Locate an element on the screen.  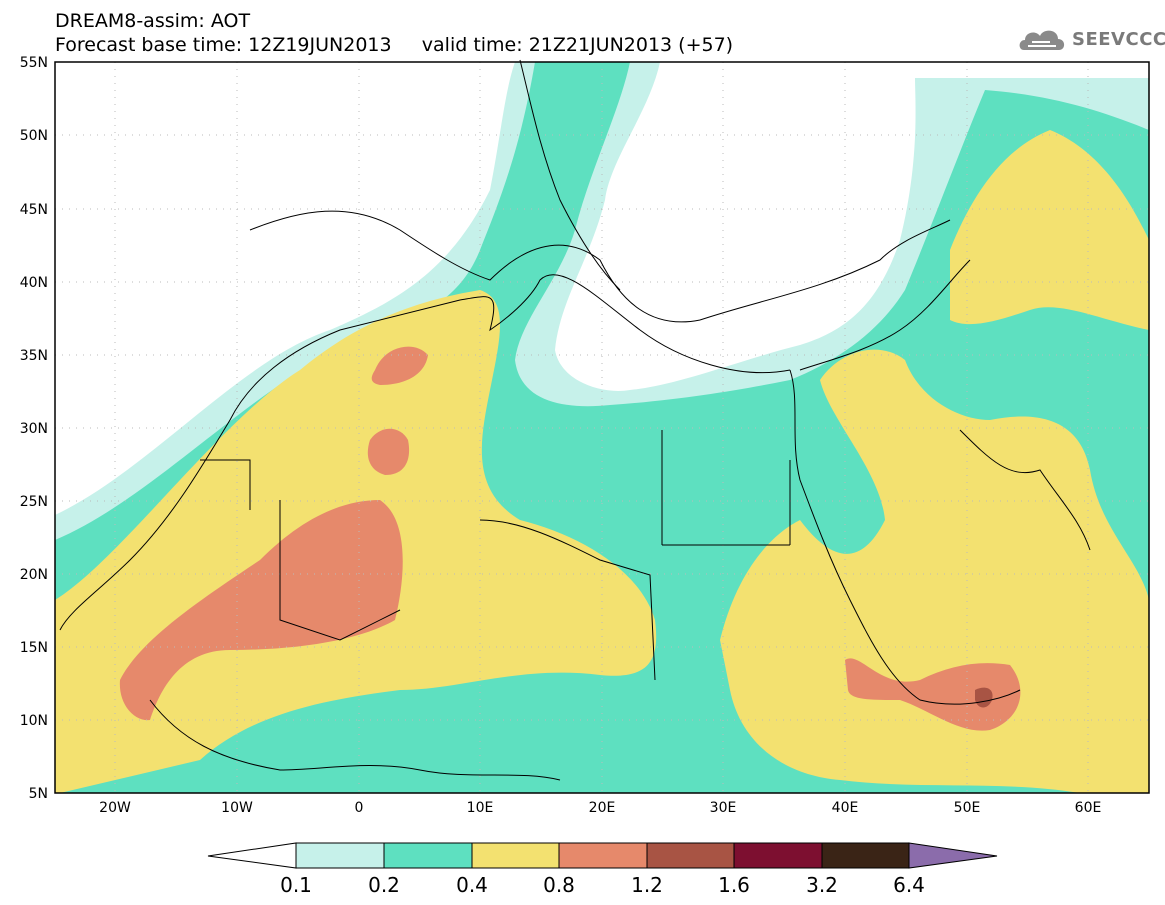
colorbar-label: 1.2 is located at coordinates (647, 885).